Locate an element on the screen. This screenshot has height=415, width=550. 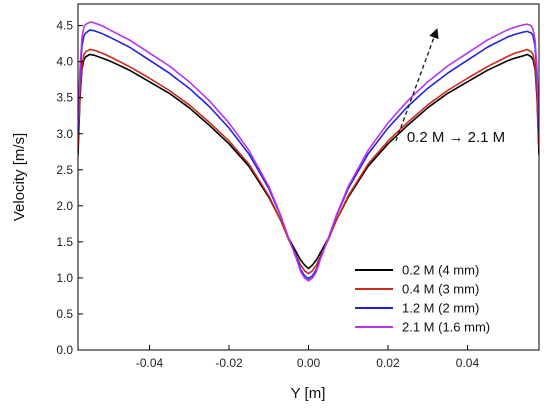
trend-arrow is located at coordinates (417, 85).